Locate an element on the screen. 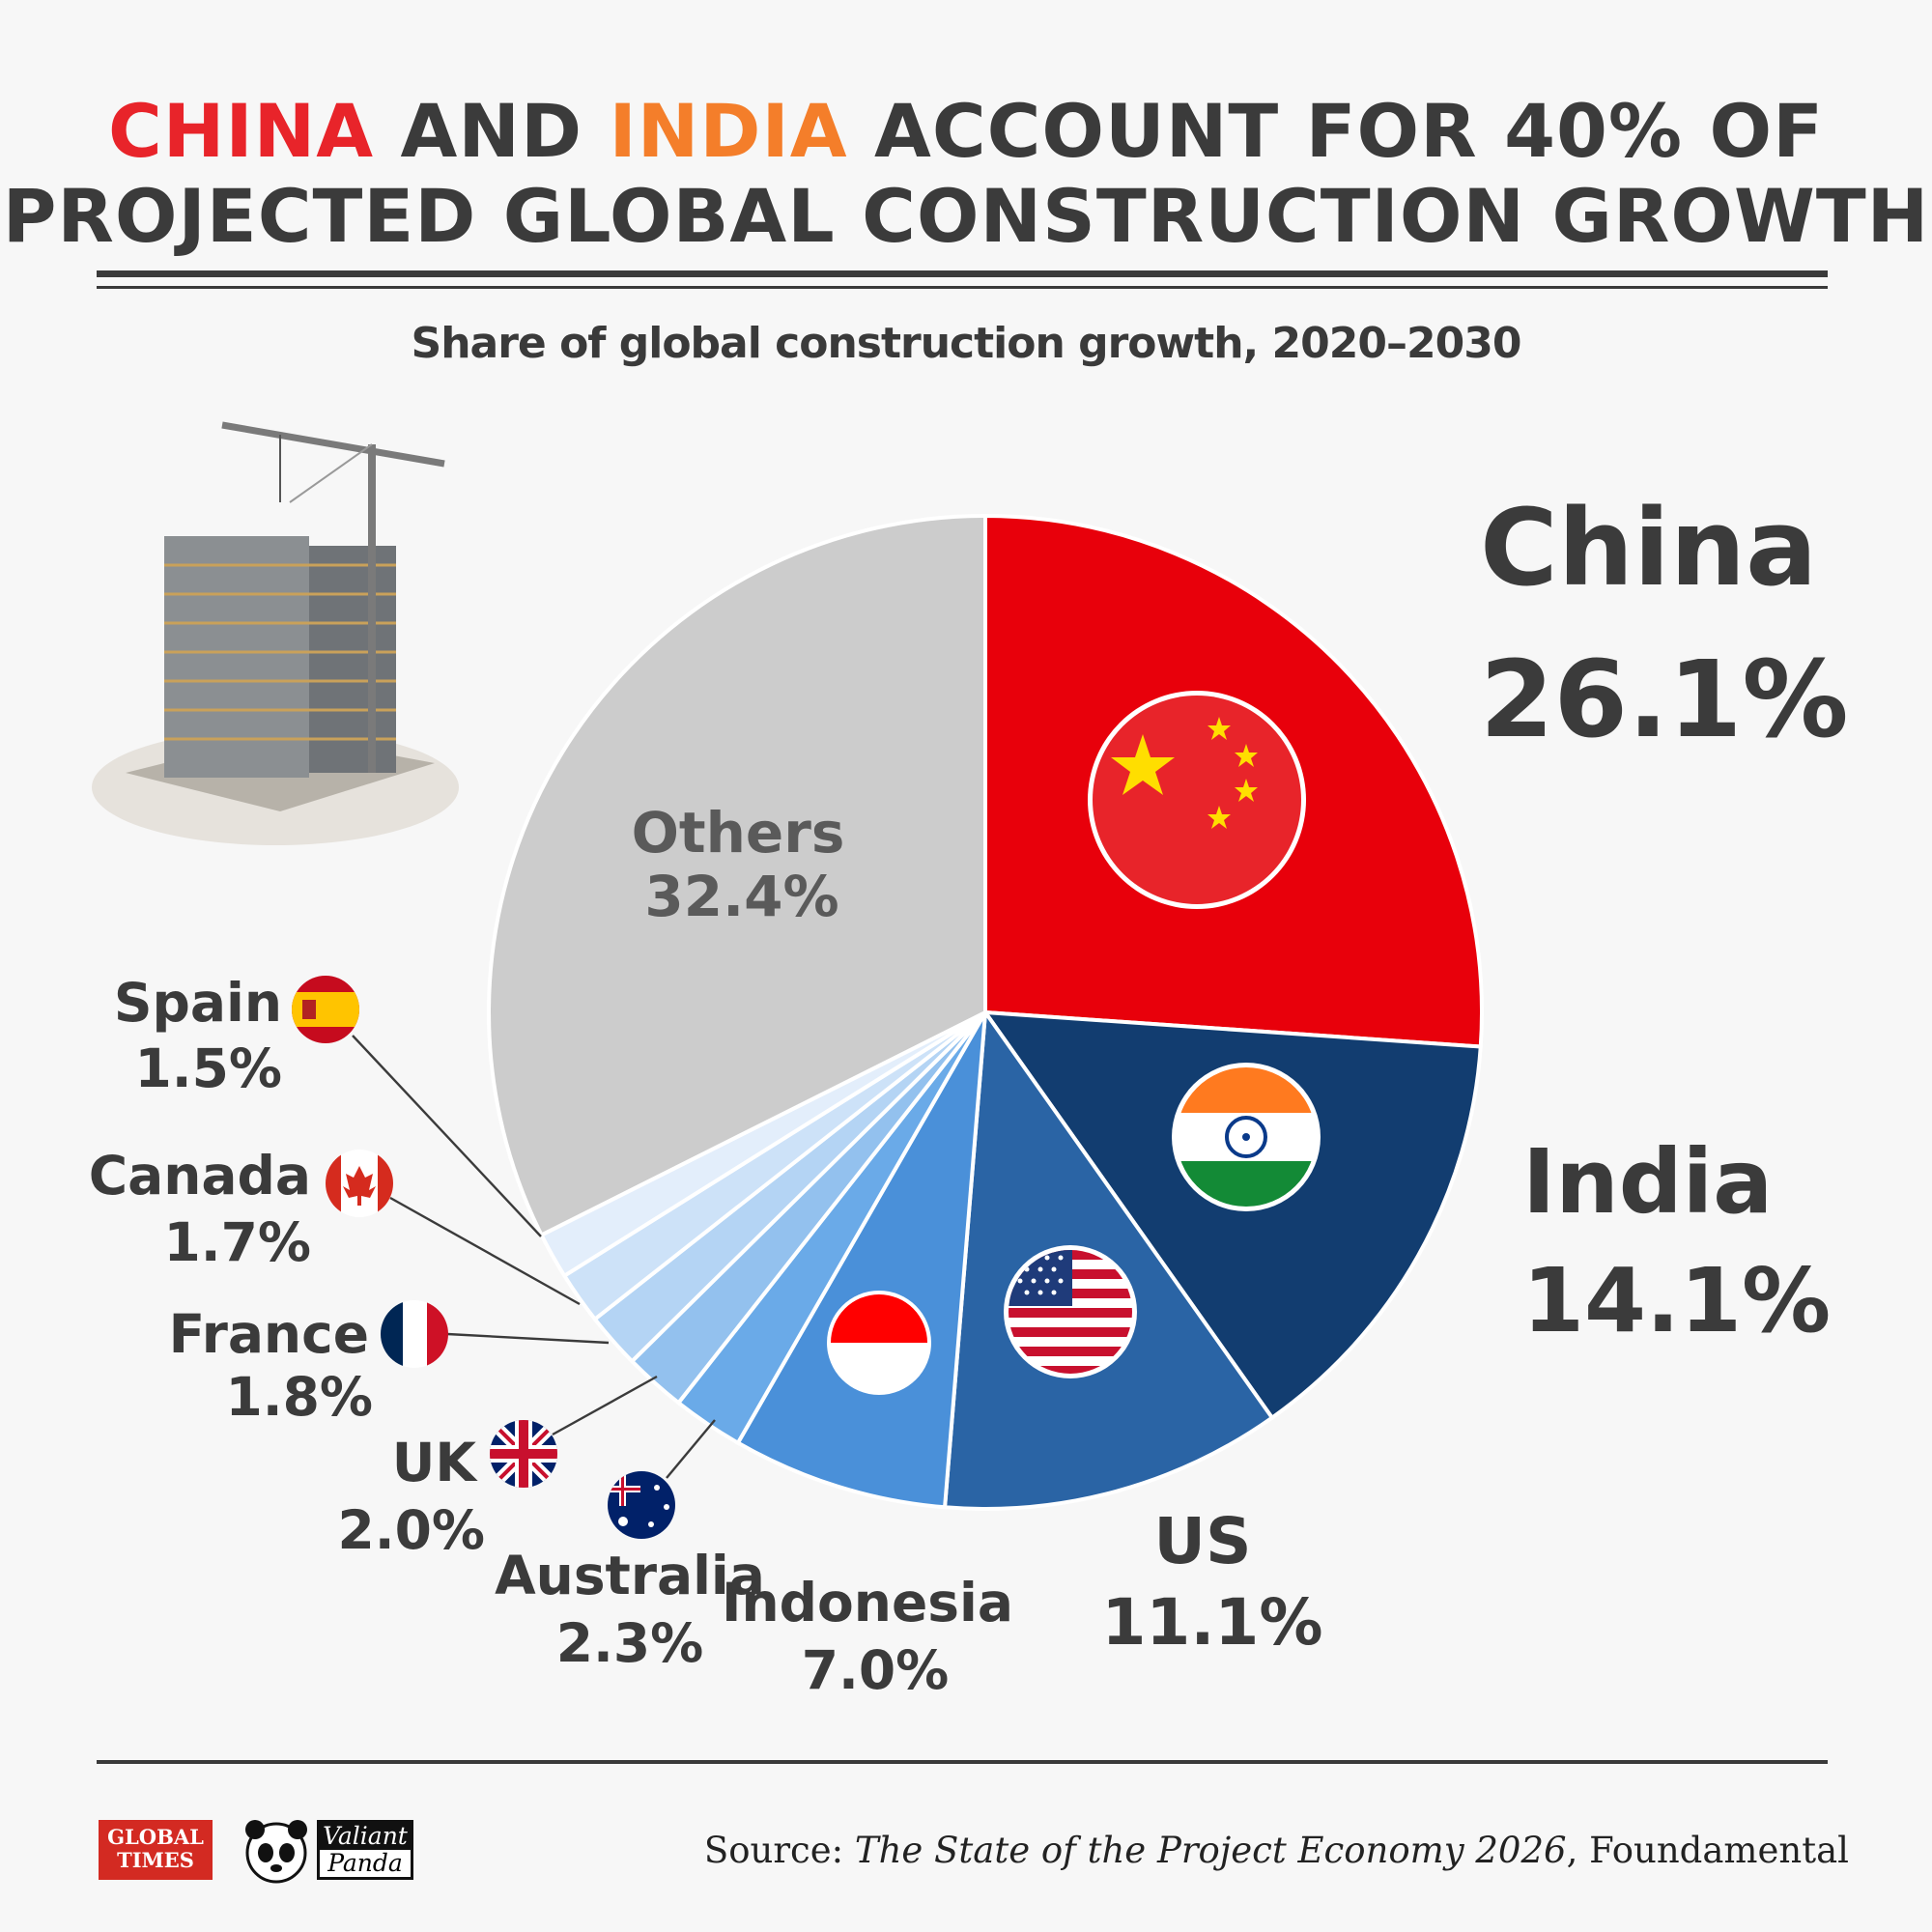 The image size is (1932, 1932). value-australia: 2.3% is located at coordinates (630, 1643).